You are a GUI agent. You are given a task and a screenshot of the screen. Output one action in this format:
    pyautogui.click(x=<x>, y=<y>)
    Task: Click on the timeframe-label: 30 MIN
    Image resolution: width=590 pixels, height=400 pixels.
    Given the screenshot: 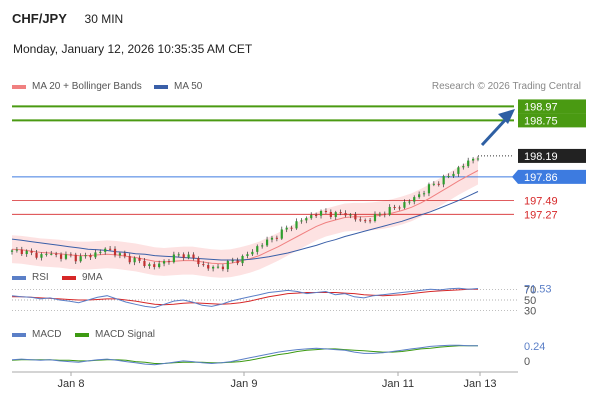 What is the action you would take?
    pyautogui.click(x=104, y=19)
    